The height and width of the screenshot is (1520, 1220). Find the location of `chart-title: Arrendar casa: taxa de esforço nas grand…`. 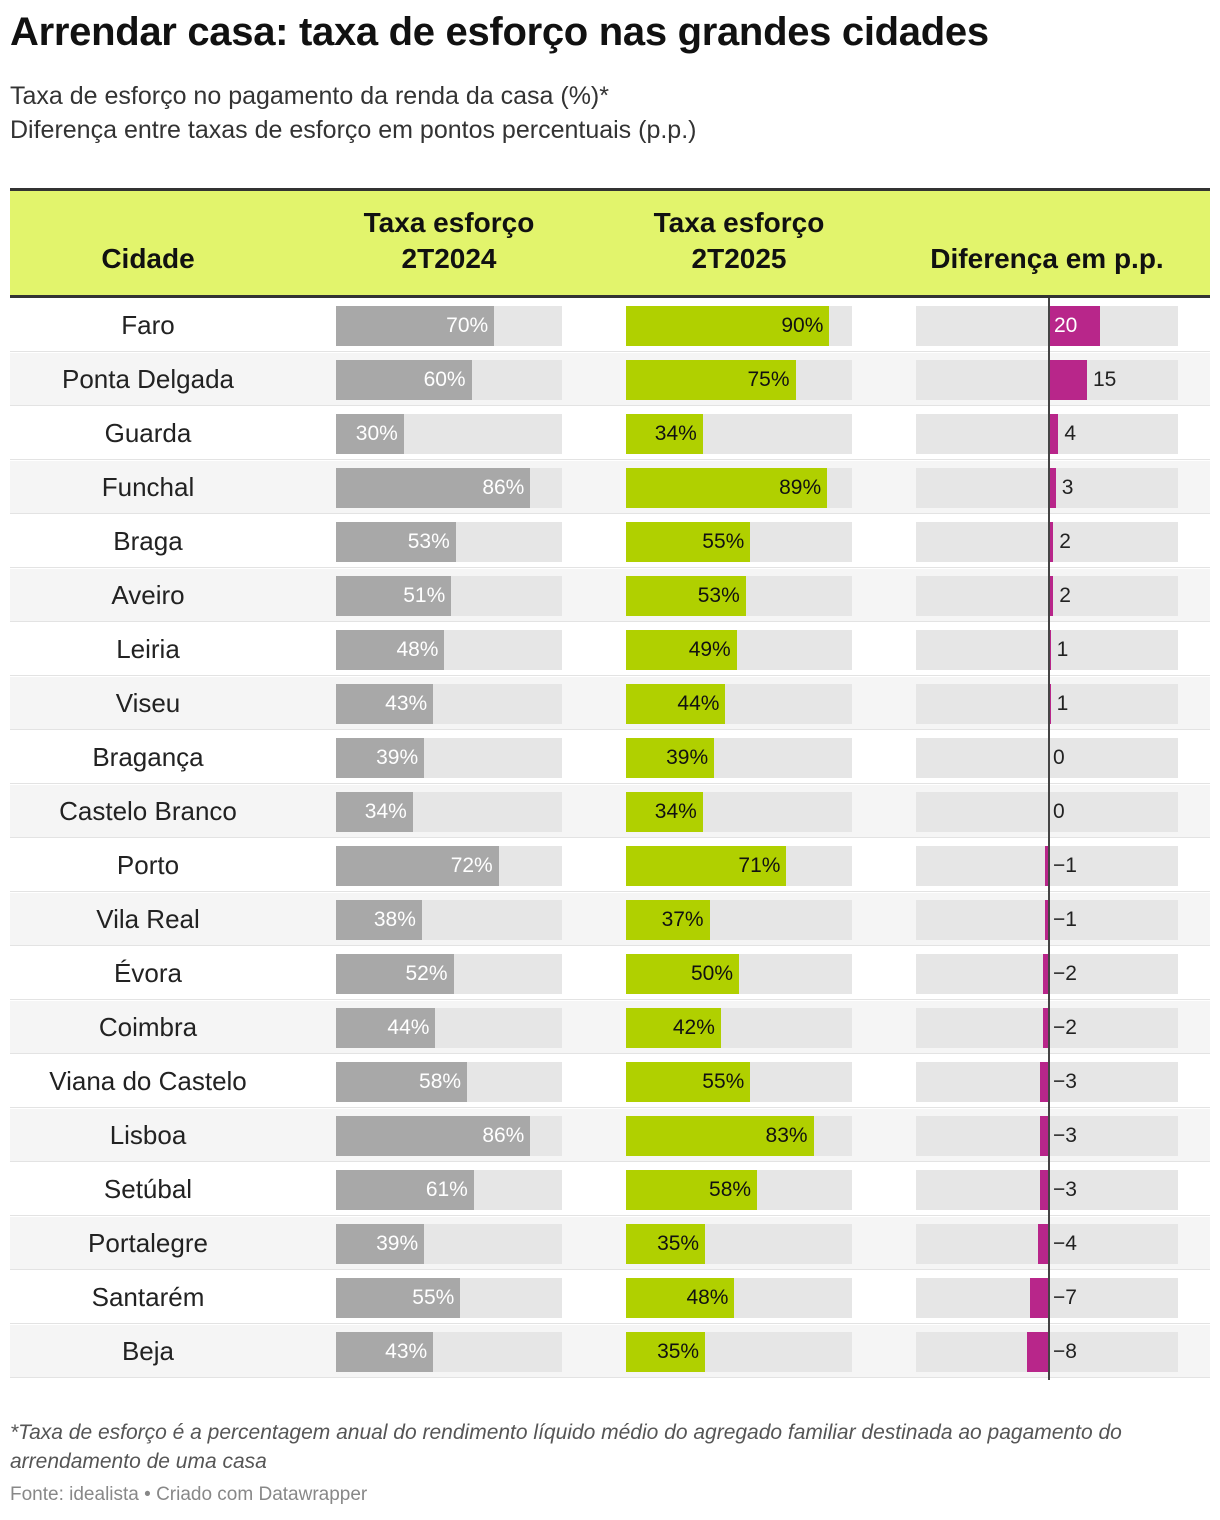

chart-title: Arrendar casa: taxa de esforço nas grand… is located at coordinates (499, 32).